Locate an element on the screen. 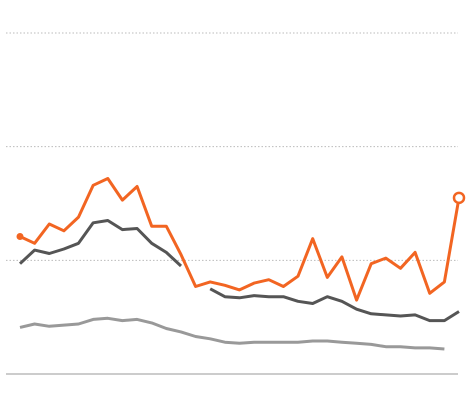  start-point is located at coordinates (20, 236).